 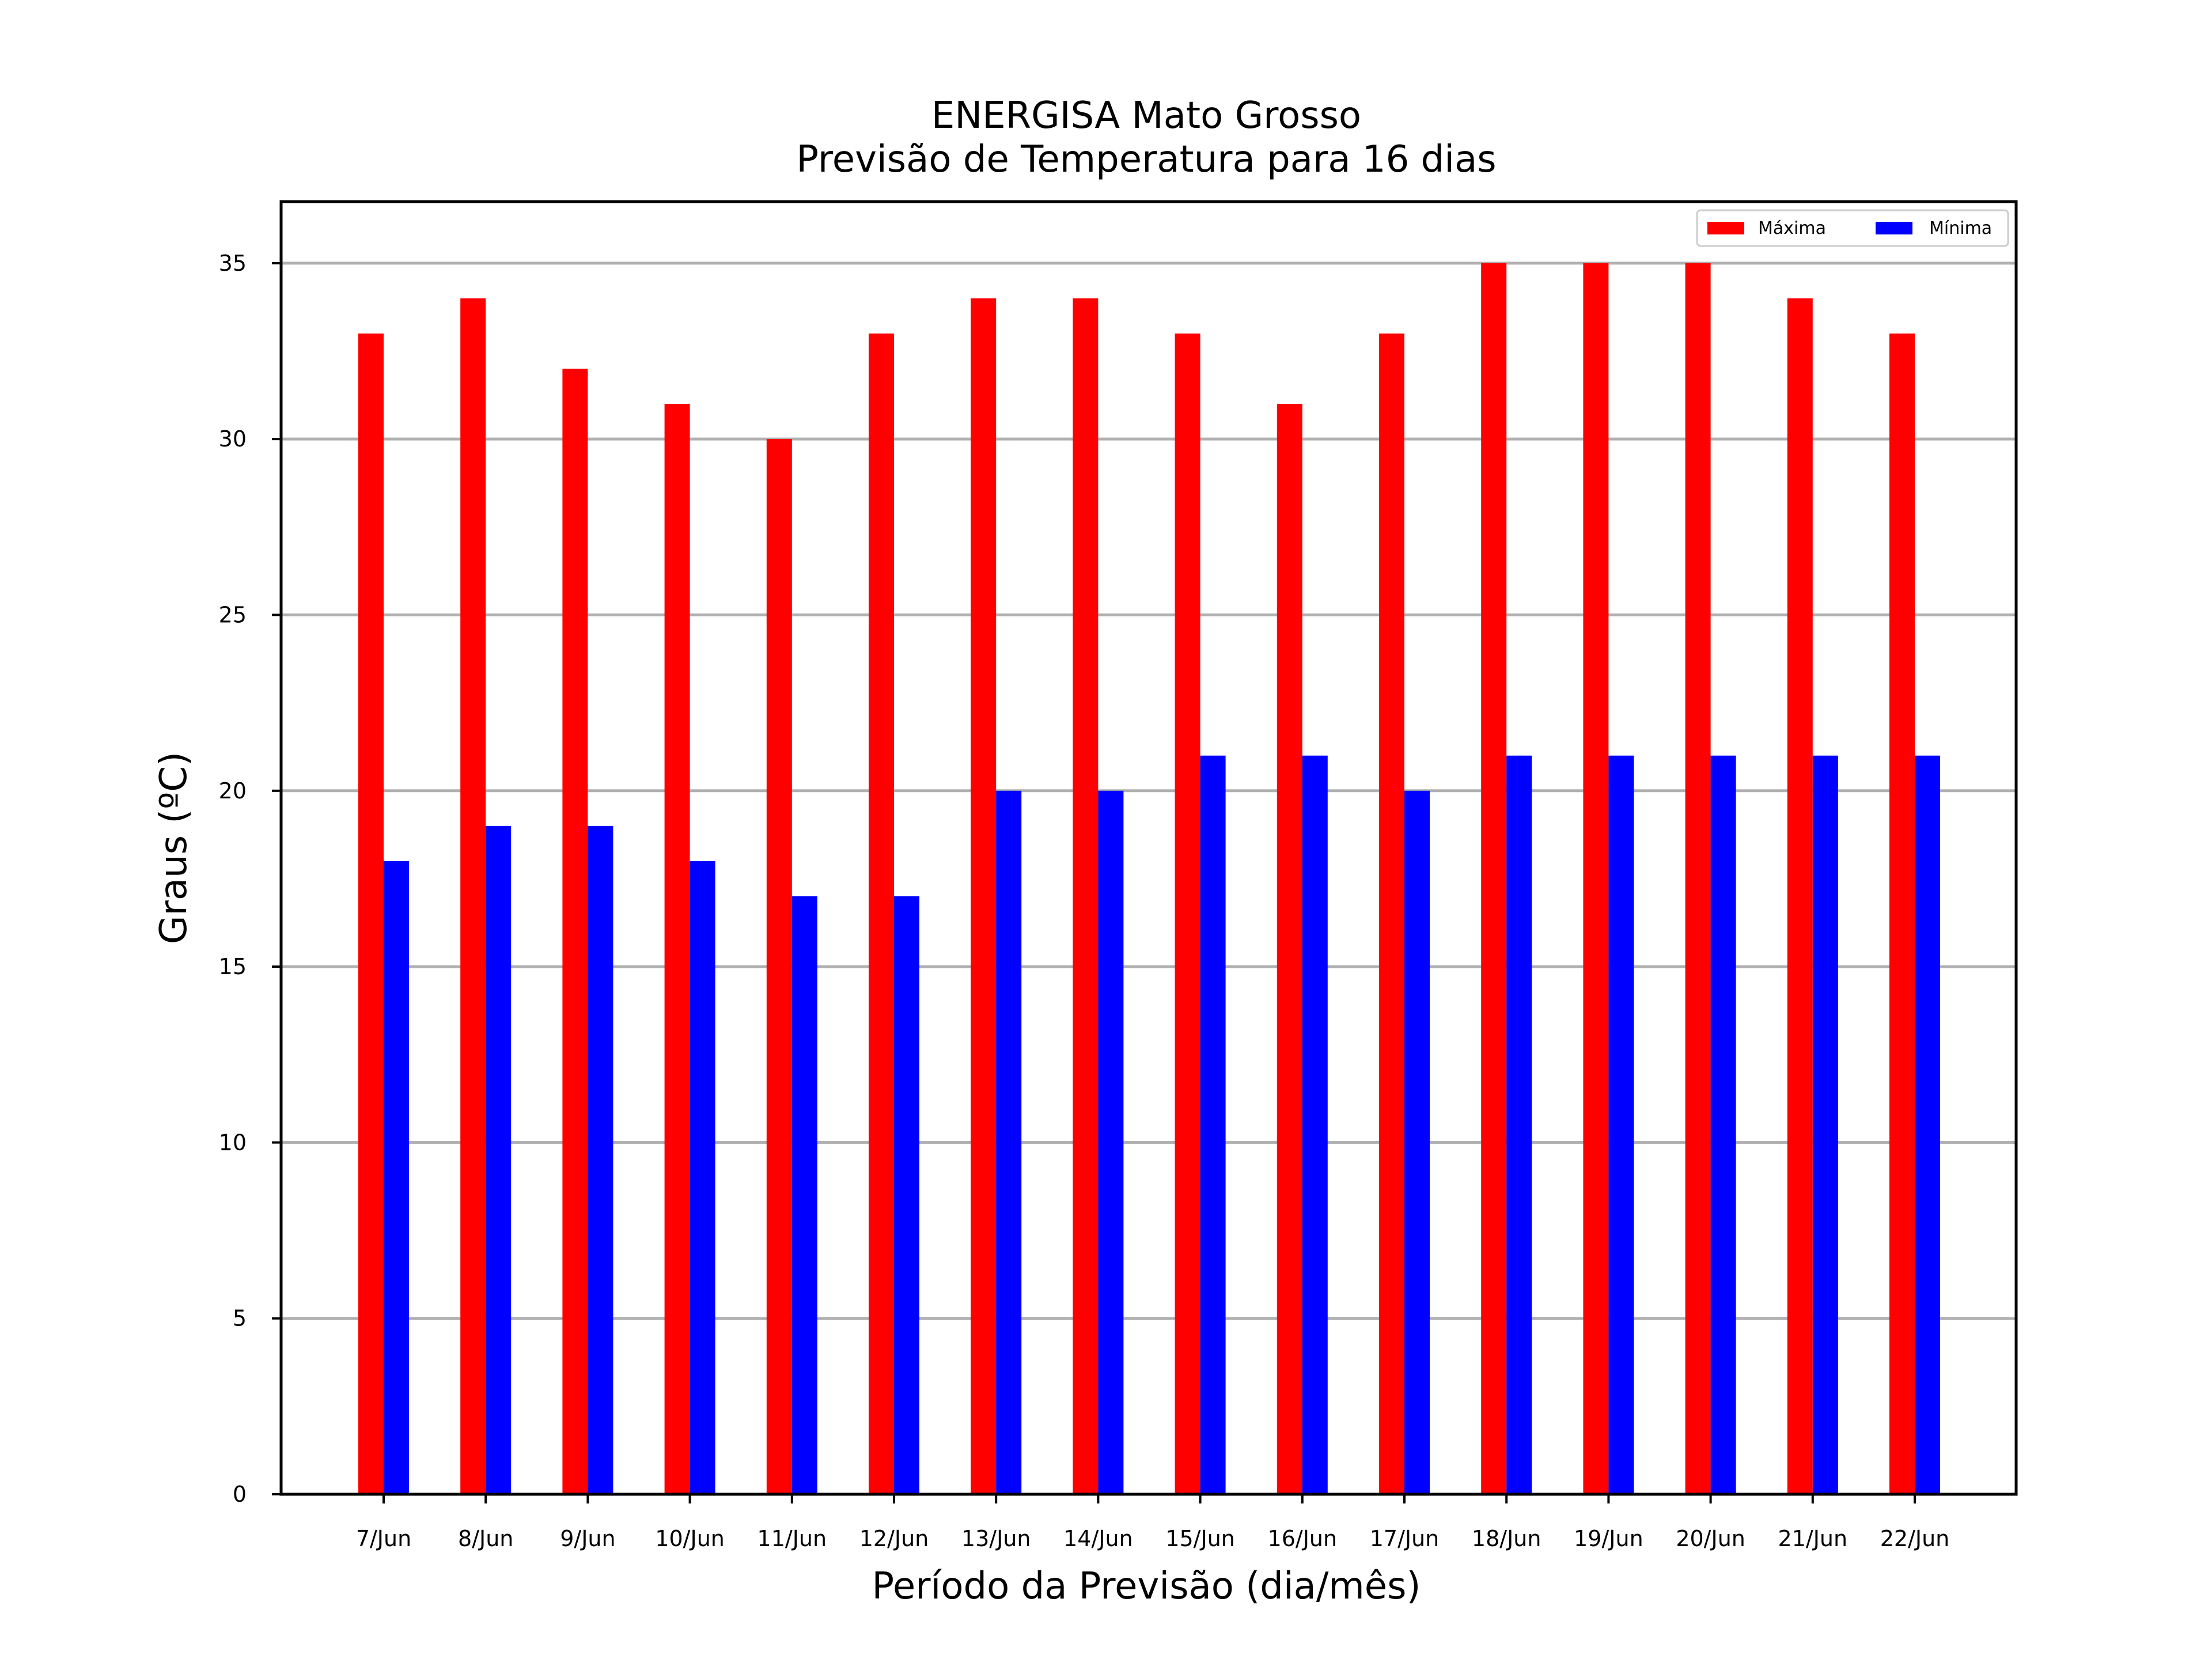 What do you see at coordinates (240, 1494) in the screenshot?
I see `y-tick-label: 0` at bounding box center [240, 1494].